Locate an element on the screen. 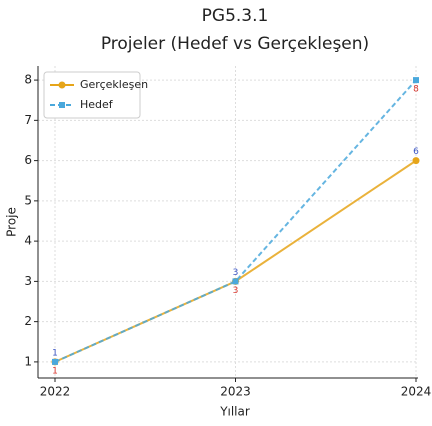 This screenshot has width=432, height=426. y-tick-label: 6 is located at coordinates (28, 160).